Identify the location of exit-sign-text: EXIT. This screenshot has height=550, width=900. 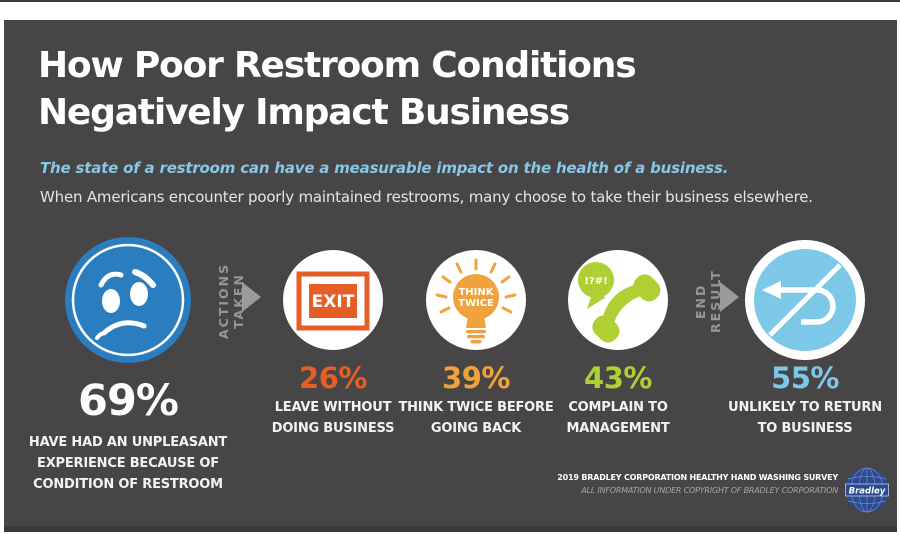
(333, 302).